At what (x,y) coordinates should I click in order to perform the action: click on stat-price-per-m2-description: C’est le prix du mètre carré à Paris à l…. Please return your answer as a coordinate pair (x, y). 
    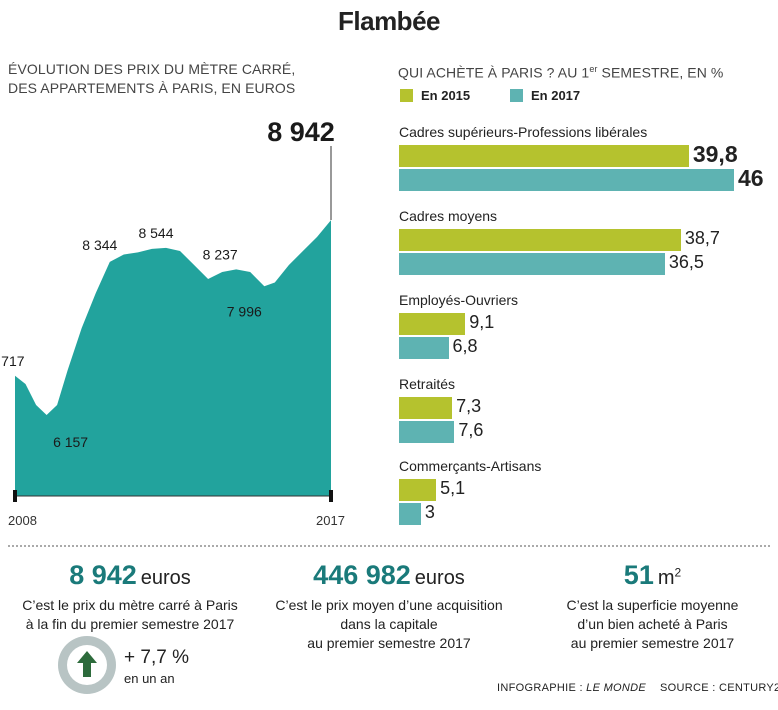
    Looking at the image, I should click on (130, 615).